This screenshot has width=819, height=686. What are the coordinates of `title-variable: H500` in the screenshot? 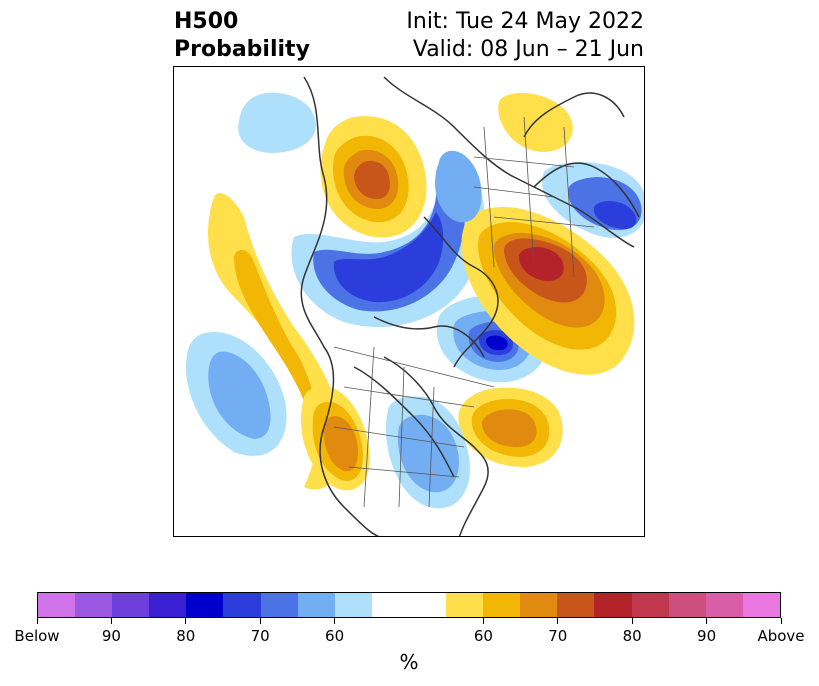 It's located at (206, 21).